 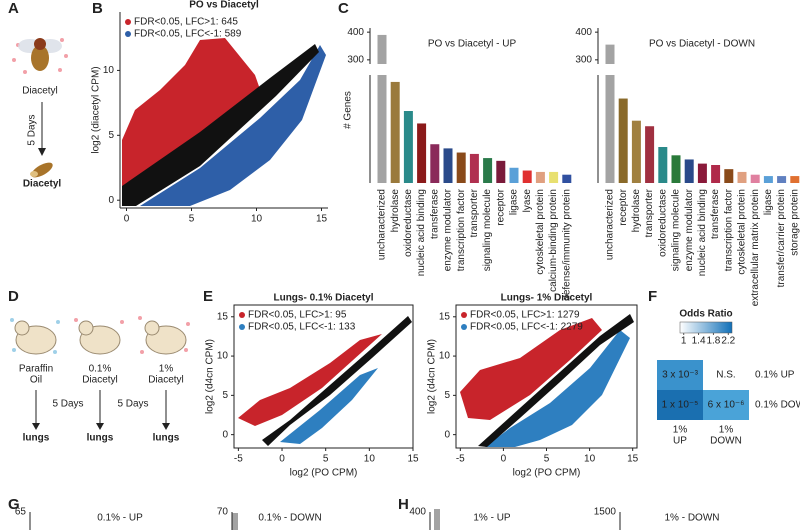 What do you see at coordinates (192, 219) in the screenshot?
I see `x-tick-label: 5` at bounding box center [192, 219].